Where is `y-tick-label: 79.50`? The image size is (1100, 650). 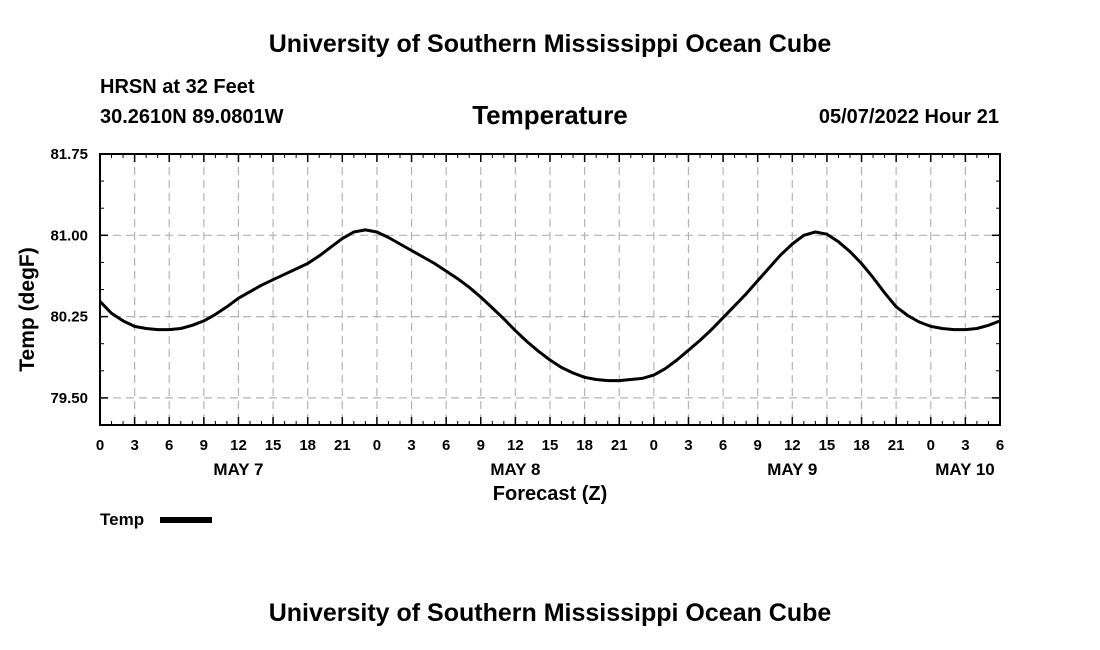 y-tick-label: 79.50 is located at coordinates (69, 398).